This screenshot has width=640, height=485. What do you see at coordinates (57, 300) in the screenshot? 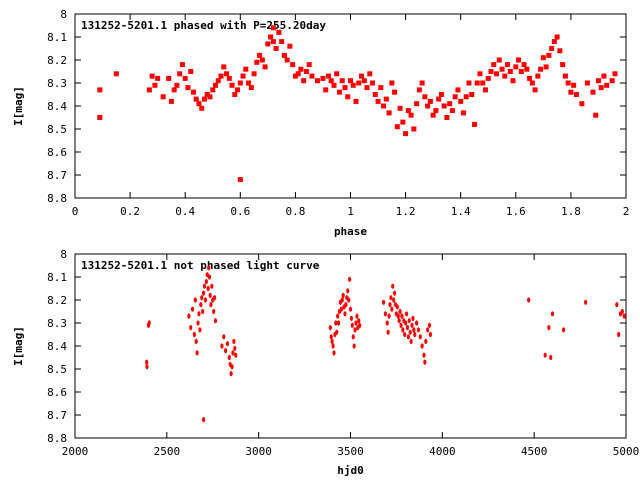
I see `y-tick-label: 8.2` at bounding box center [57, 300].